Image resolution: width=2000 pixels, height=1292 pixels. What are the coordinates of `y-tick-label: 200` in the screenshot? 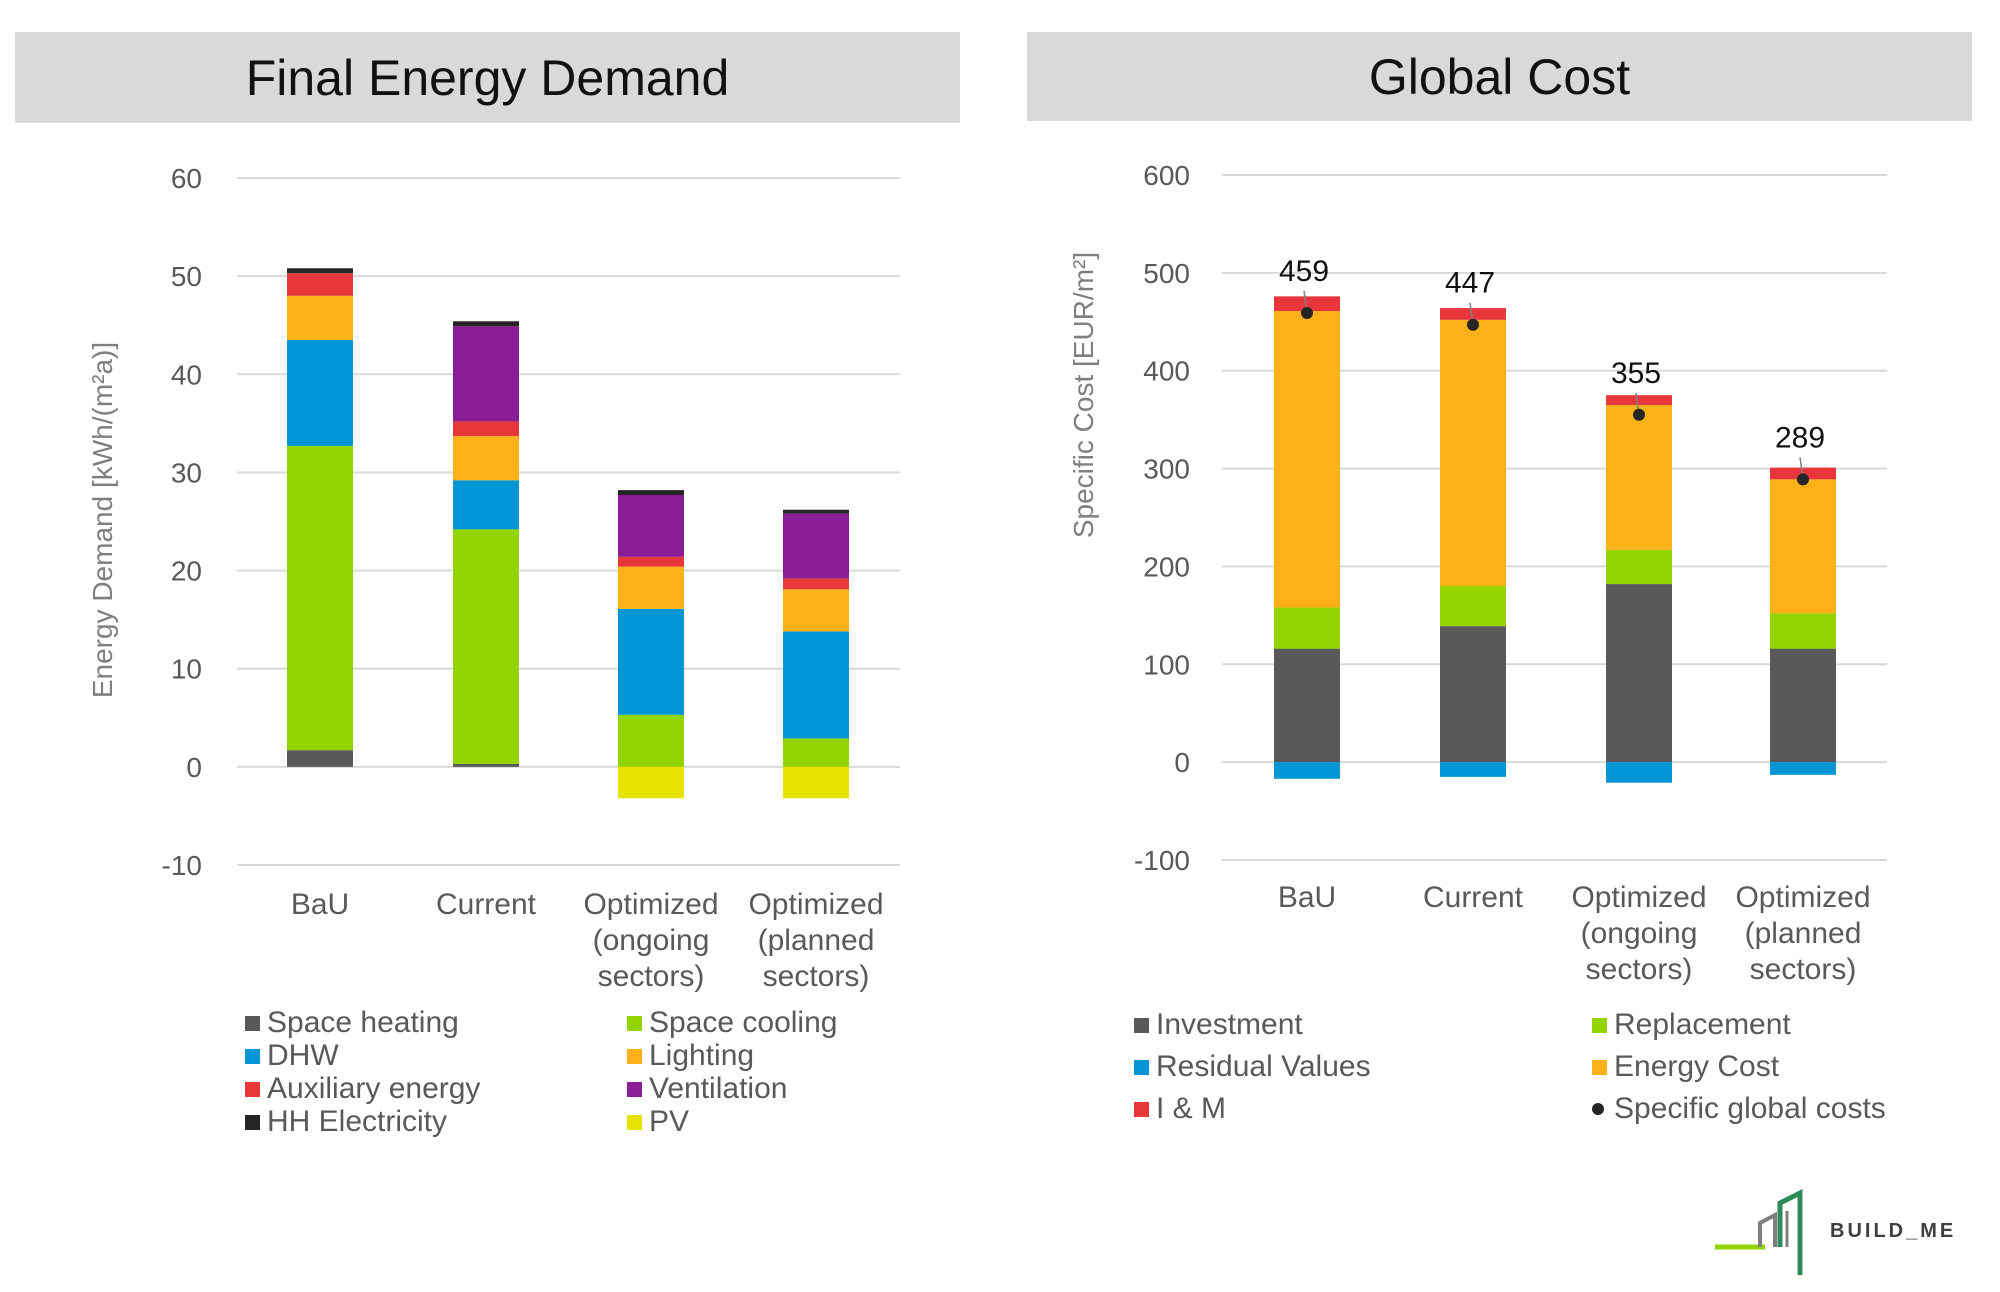 It's located at (1166, 566).